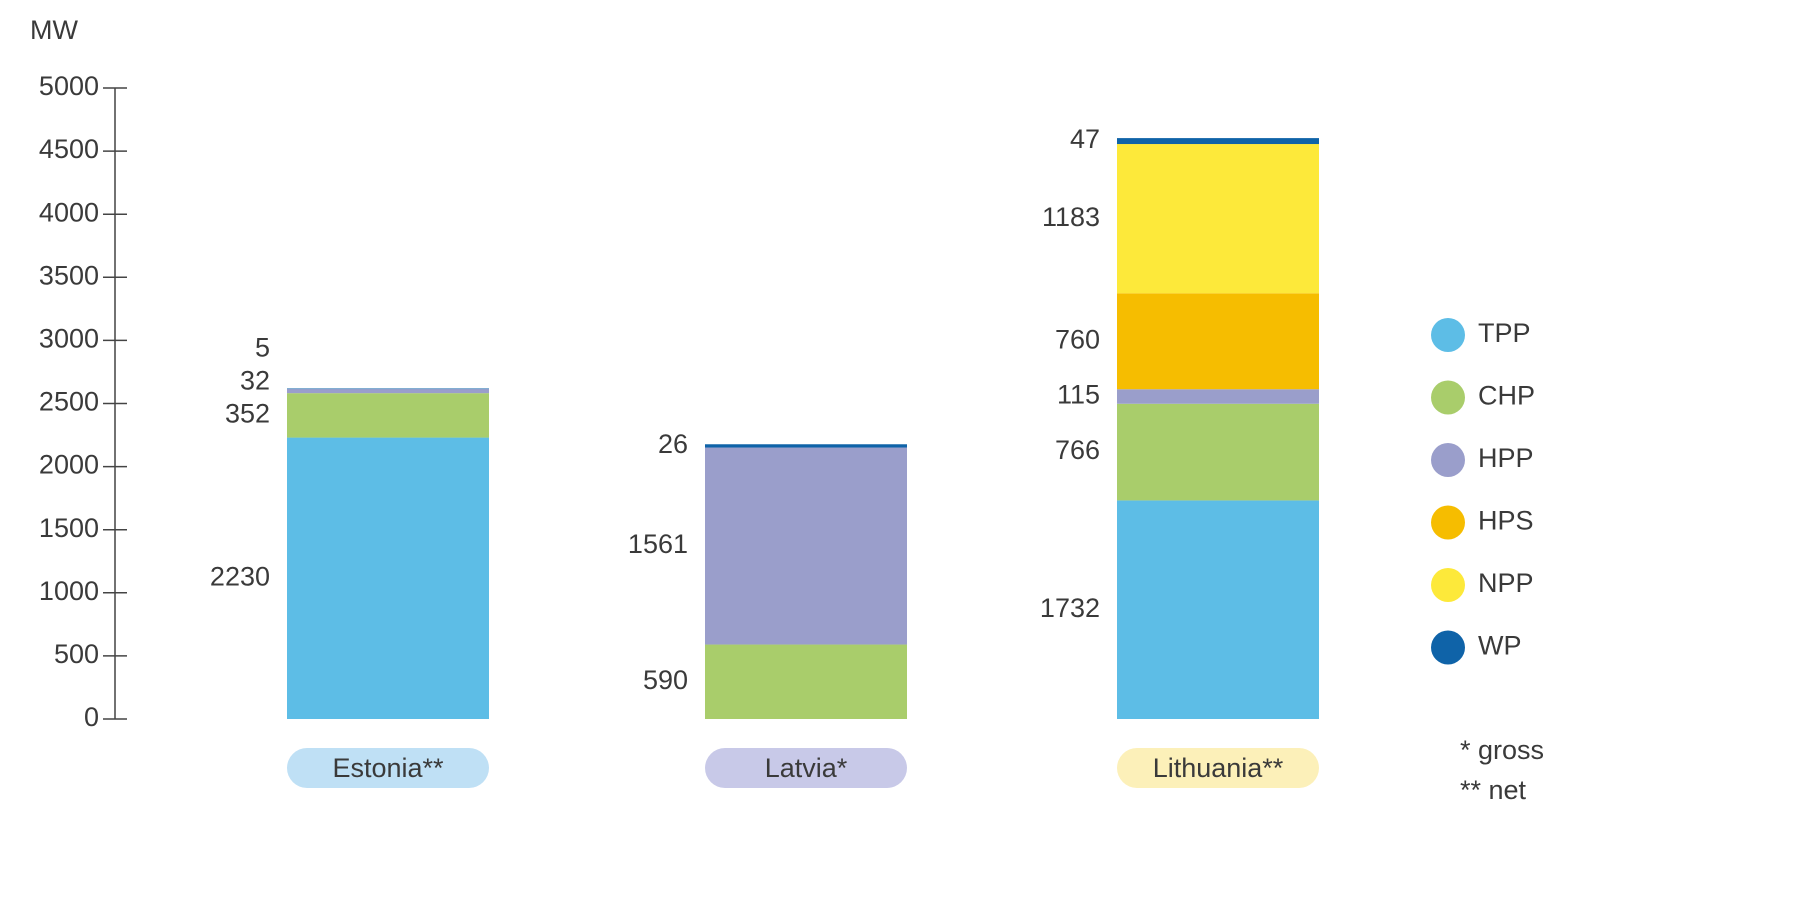 This screenshot has height=904, width=1810. Describe the element at coordinates (69, 339) in the screenshot. I see `y-tick-label: 3000` at that location.